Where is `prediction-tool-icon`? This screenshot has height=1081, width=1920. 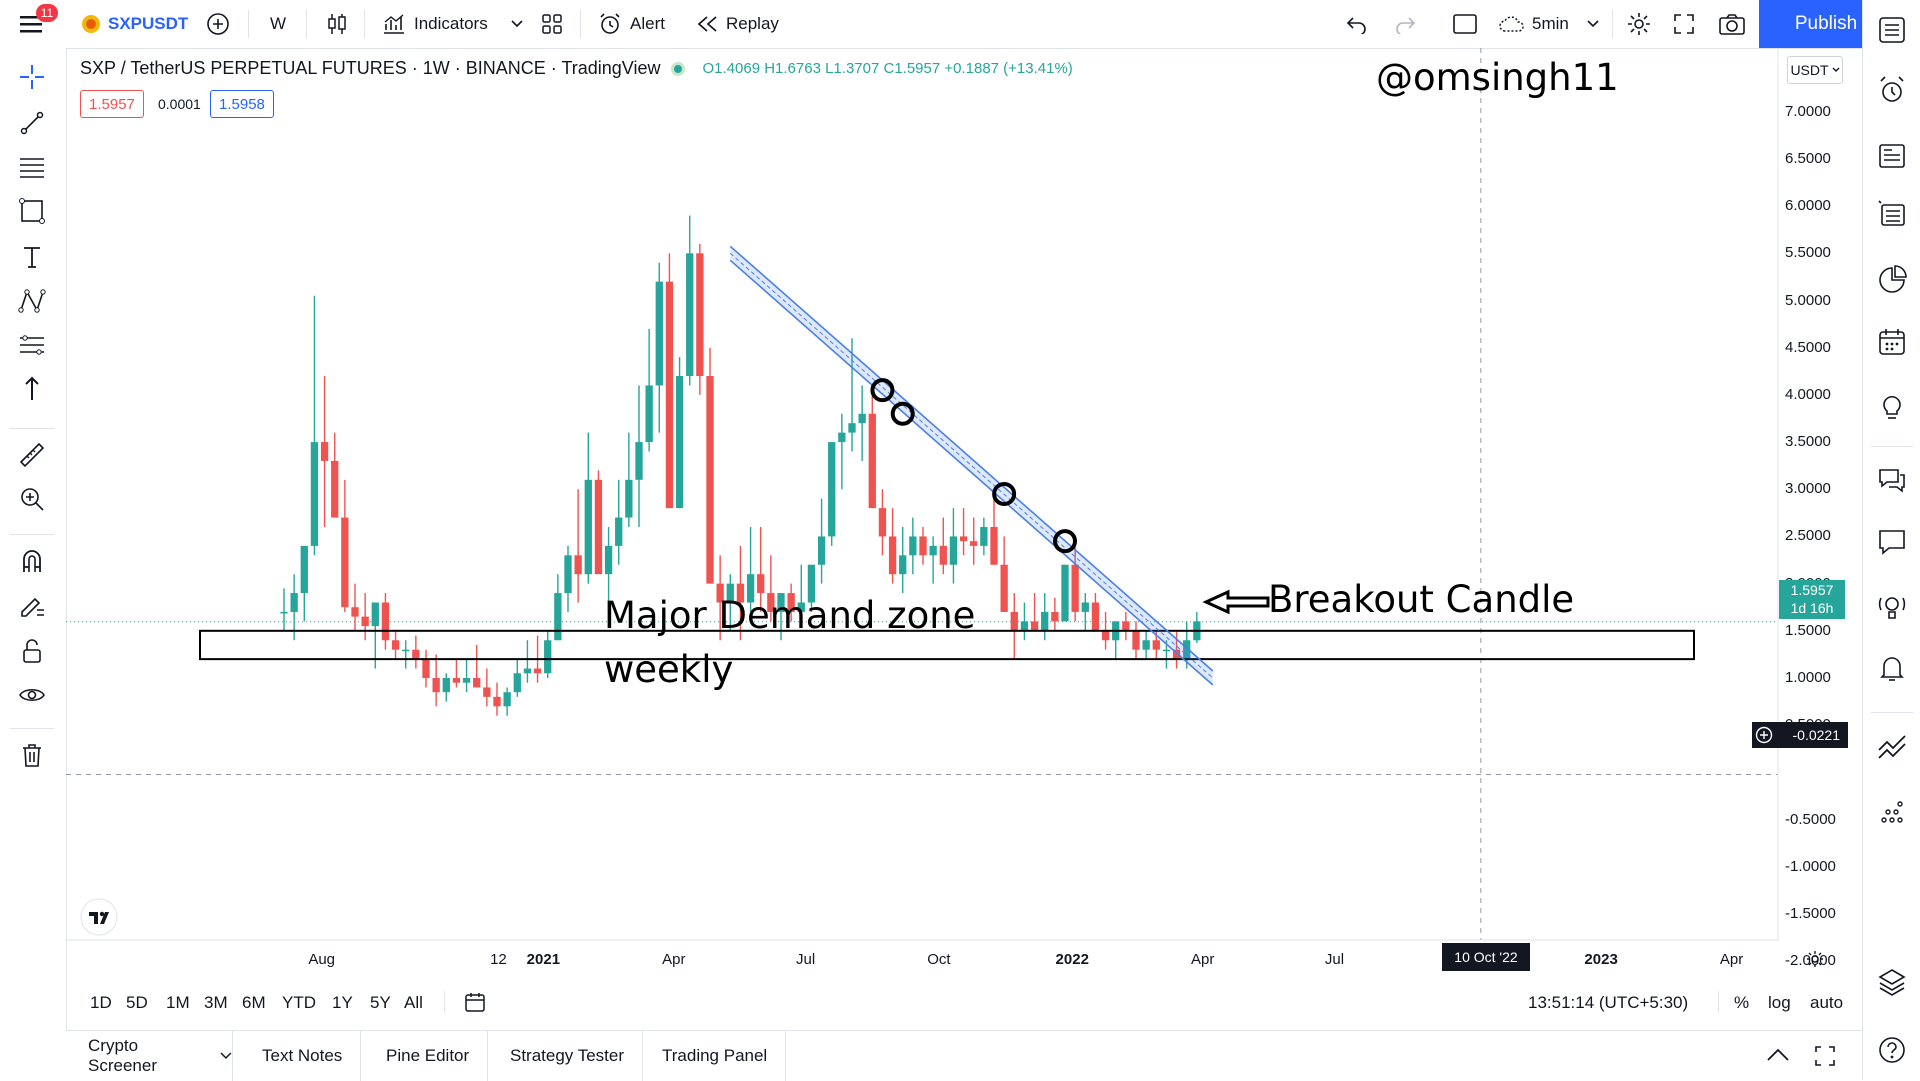 prediction-tool-icon is located at coordinates (32, 345).